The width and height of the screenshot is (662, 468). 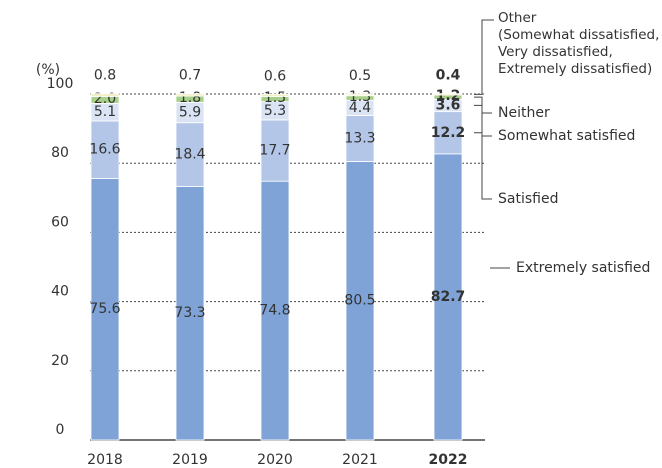 I want to click on y-tick-label: 100, so click(x=60, y=84).